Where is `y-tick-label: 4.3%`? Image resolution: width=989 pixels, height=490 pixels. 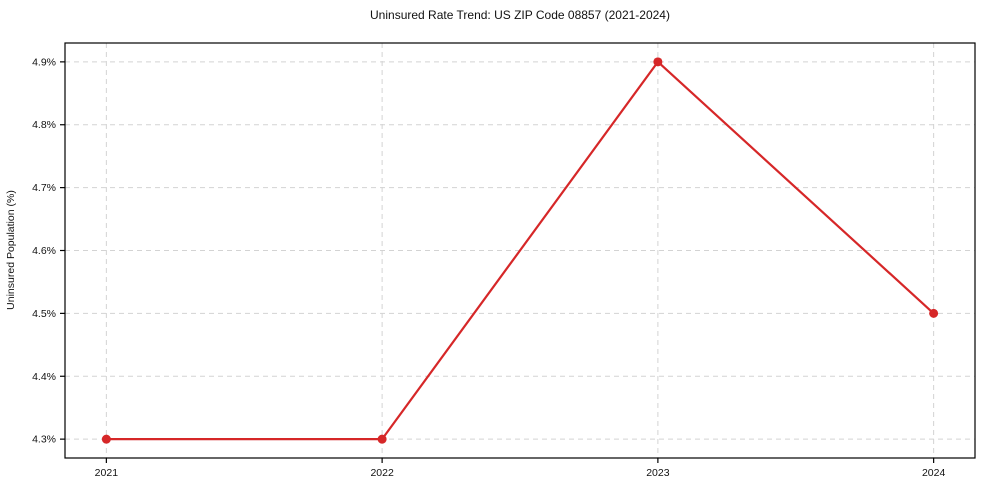 y-tick-label: 4.3% is located at coordinates (44, 440).